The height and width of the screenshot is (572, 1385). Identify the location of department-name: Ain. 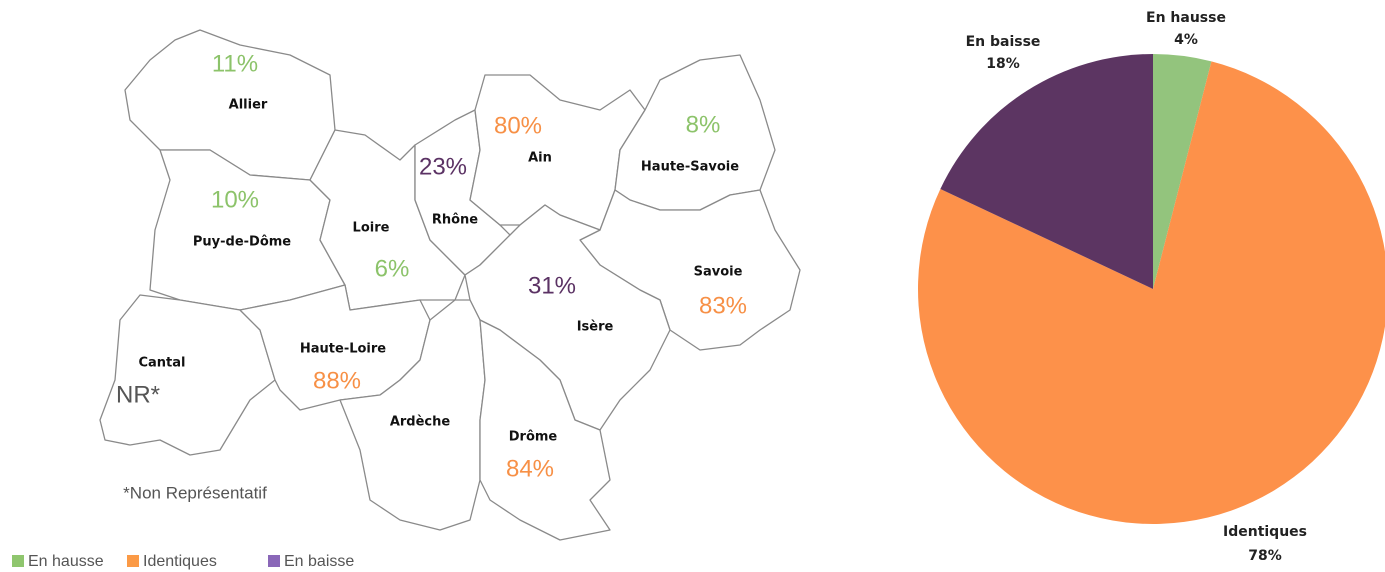
(540, 158).